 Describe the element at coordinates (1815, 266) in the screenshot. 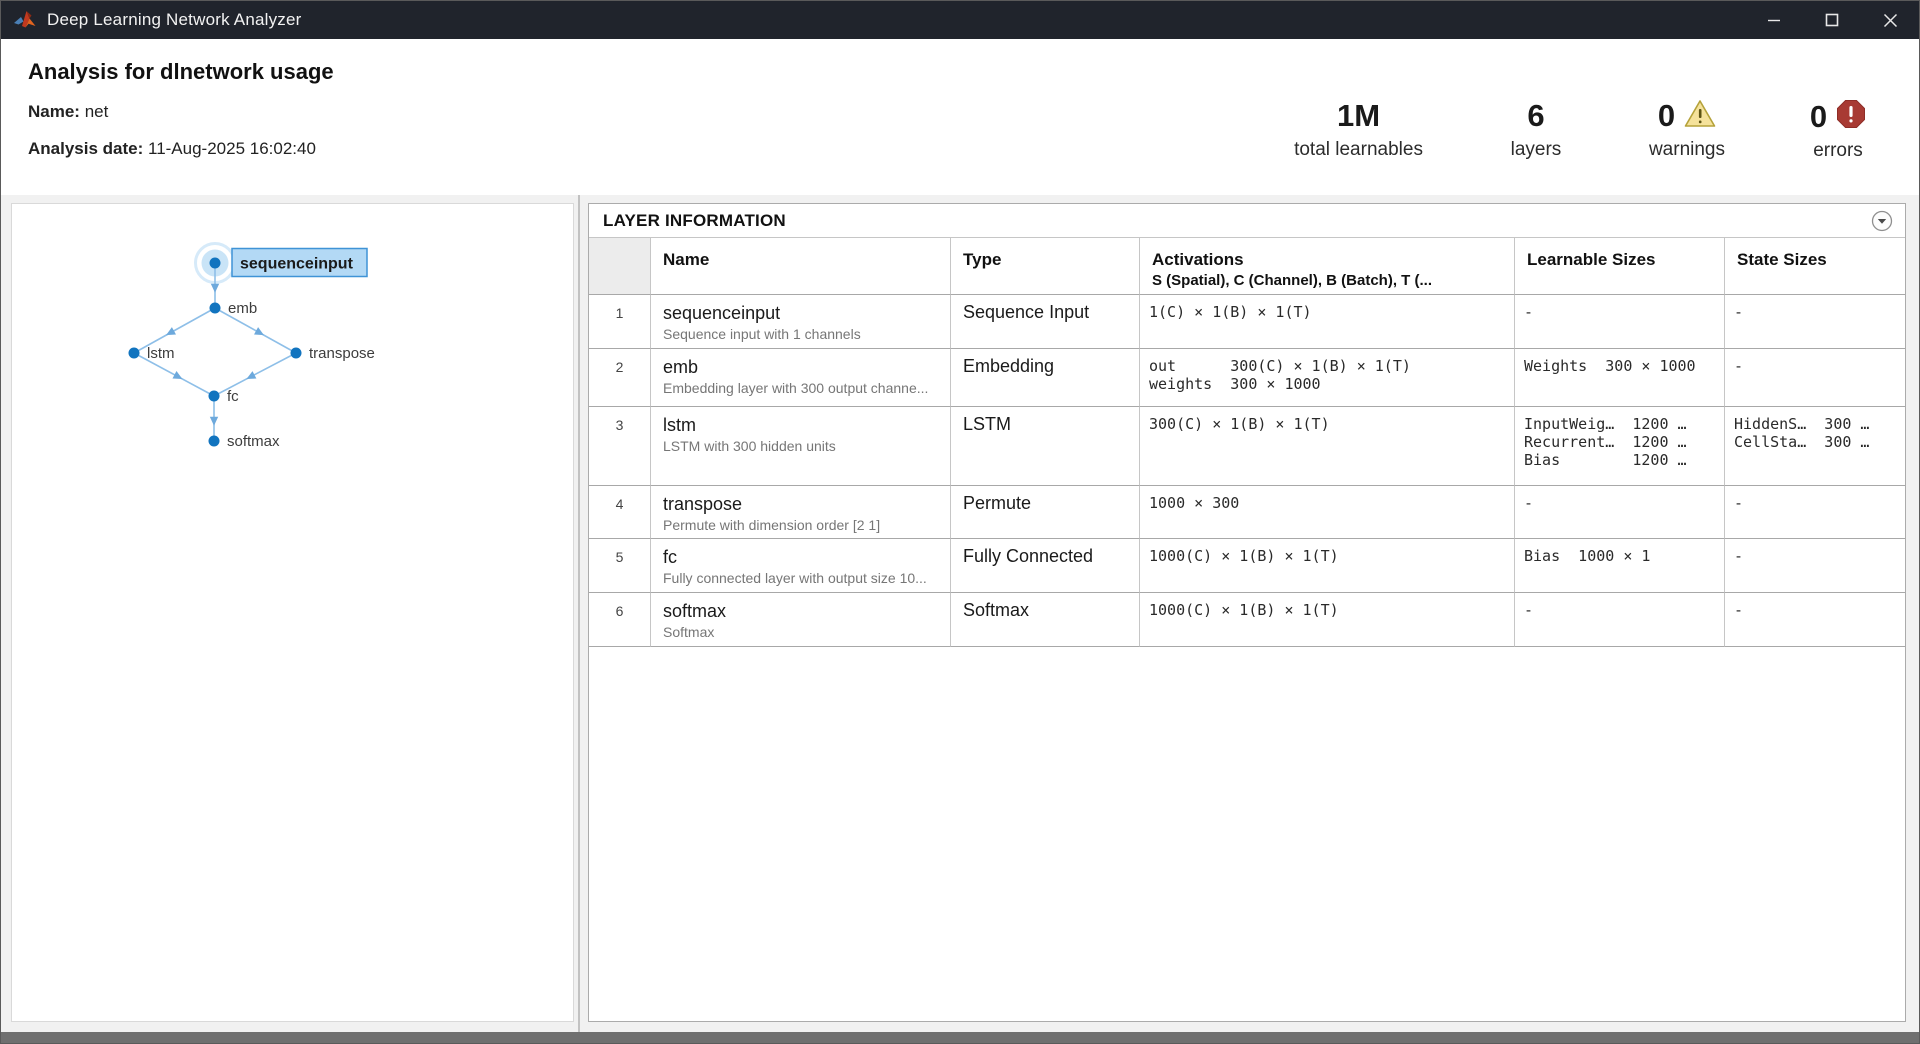

I see `column-header-state-sizes: State Sizes` at that location.